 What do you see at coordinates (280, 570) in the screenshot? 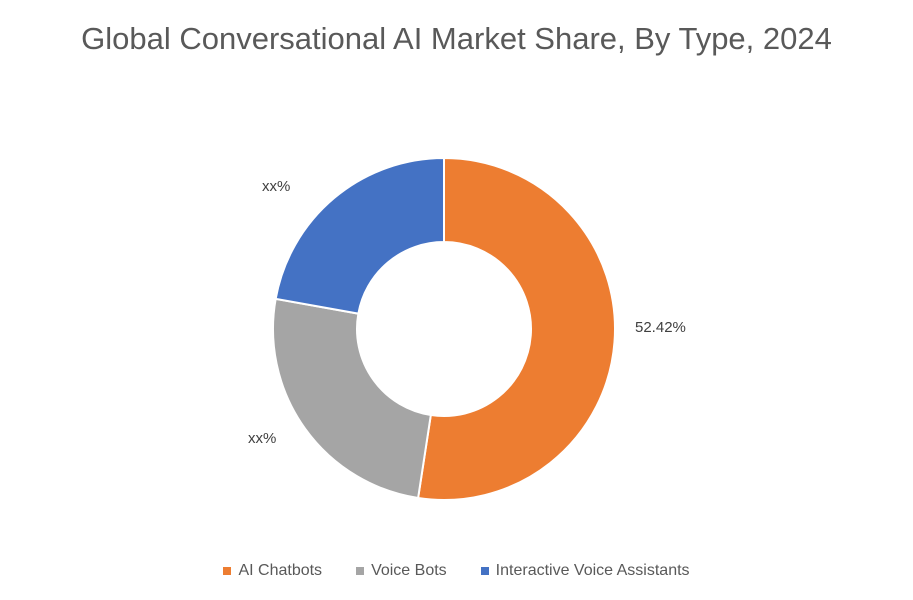
I see `legend-label: AI Chatbots` at bounding box center [280, 570].